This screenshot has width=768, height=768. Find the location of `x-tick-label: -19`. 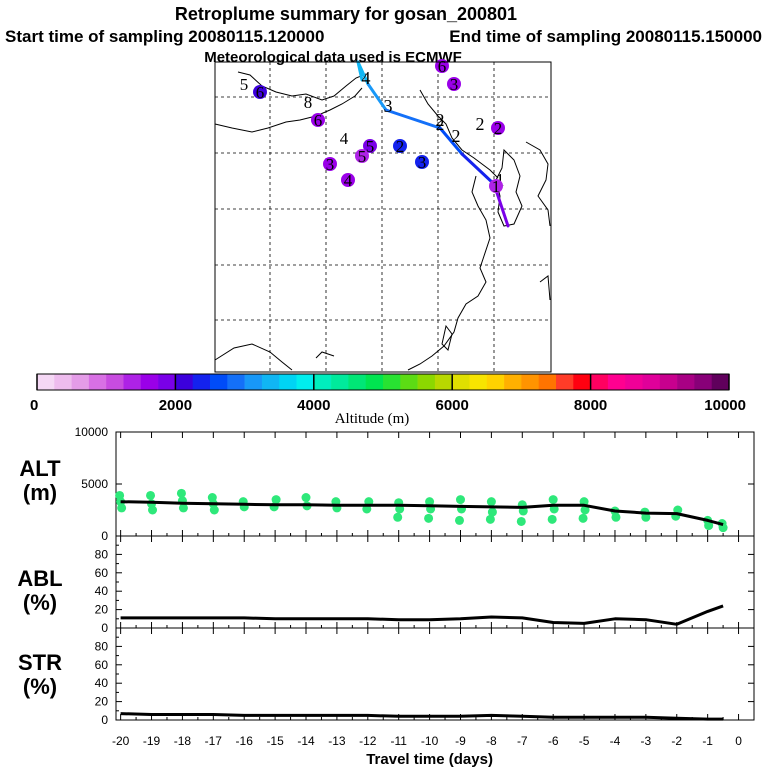

x-tick-label: -19 is located at coordinates (152, 741).